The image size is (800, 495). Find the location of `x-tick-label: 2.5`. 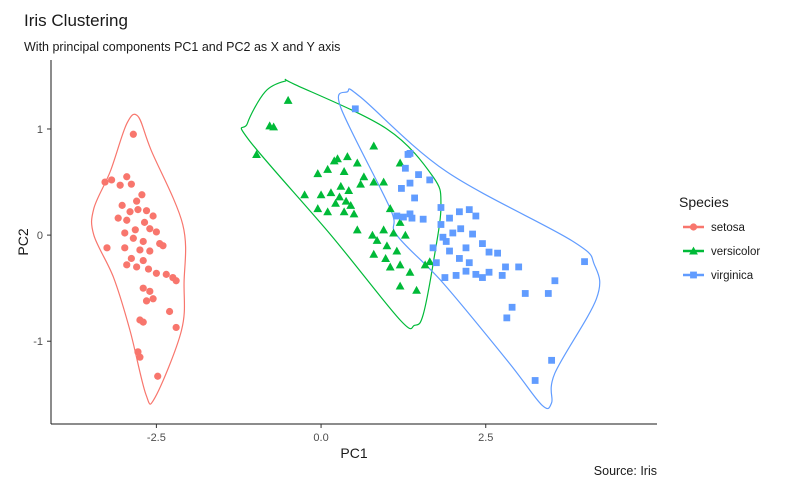

x-tick-label: 2.5 is located at coordinates (485, 438).